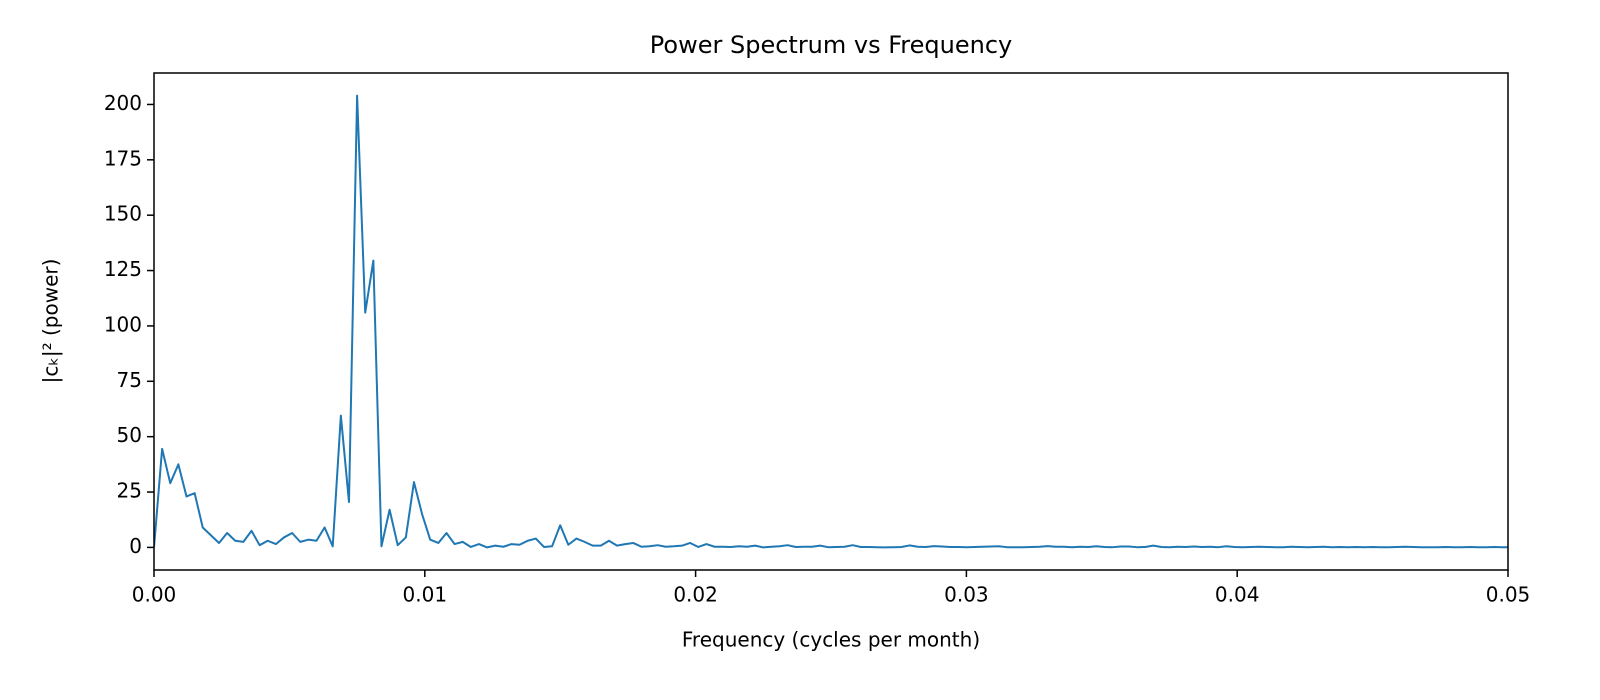 Image resolution: width=1600 pixels, height=700 pixels. I want to click on y-tick-label: 200, so click(123, 103).